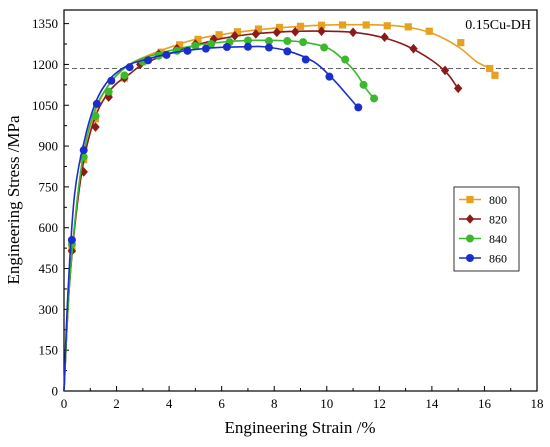 The width and height of the screenshot is (550, 447). I want to click on x-tick-label: 18, so click(537, 403).